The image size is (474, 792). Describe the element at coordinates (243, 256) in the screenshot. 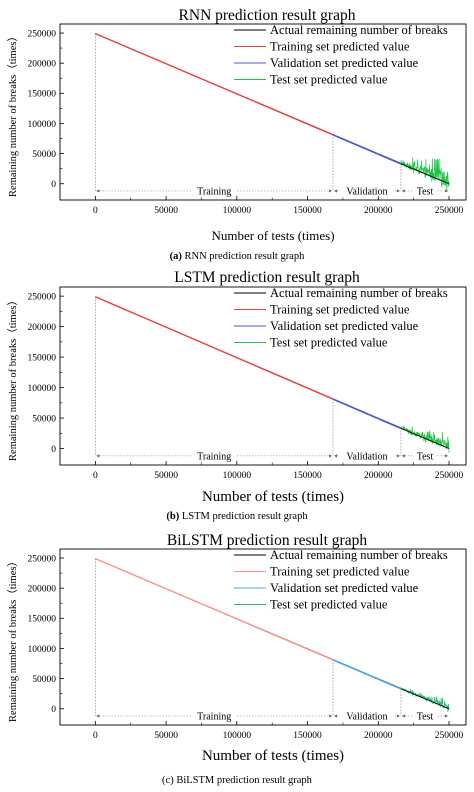

I see `caption-text: RNN prediction result graph` at that location.